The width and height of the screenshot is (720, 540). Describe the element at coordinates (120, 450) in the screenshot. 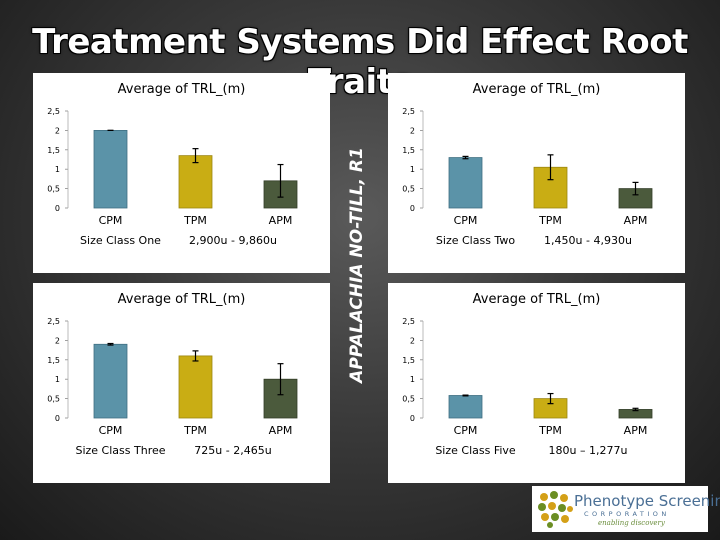

I see `size-class-caption: Size Class Three` at that location.